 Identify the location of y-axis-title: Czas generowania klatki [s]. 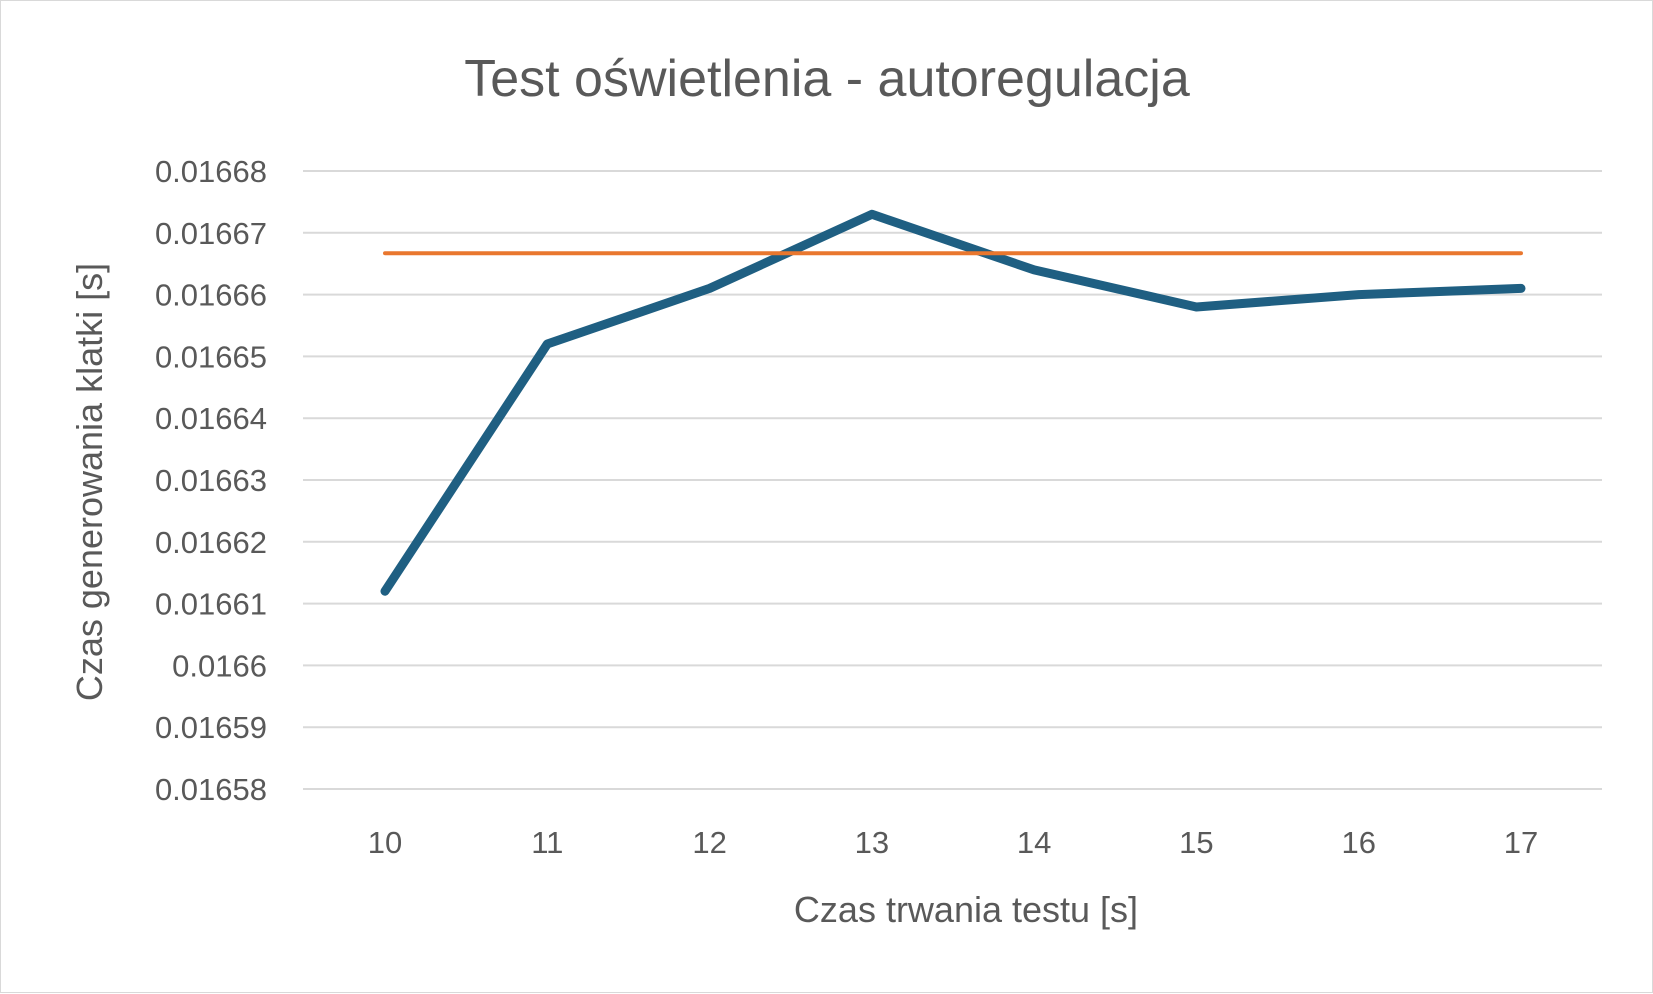
(89, 482).